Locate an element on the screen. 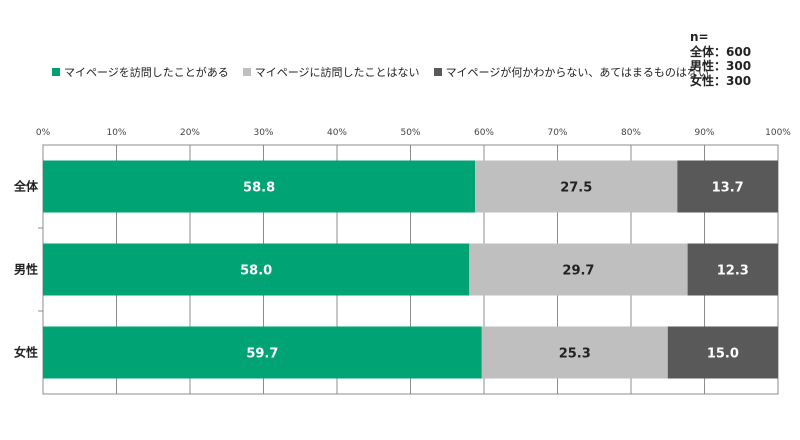  sample-size-female: 女性：300 is located at coordinates (721, 80).